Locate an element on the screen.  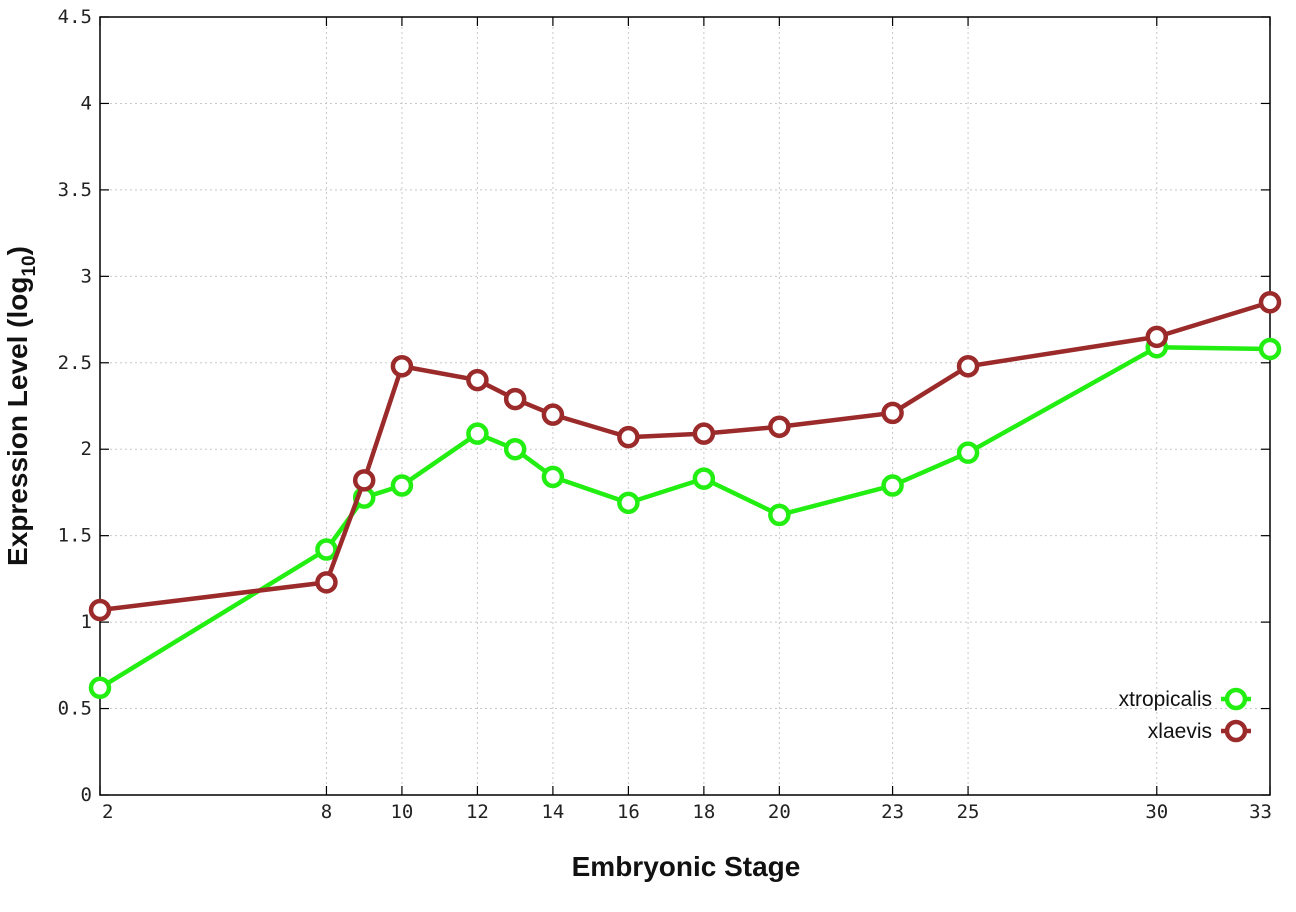
y-tick-label: 2 is located at coordinates (86, 449).